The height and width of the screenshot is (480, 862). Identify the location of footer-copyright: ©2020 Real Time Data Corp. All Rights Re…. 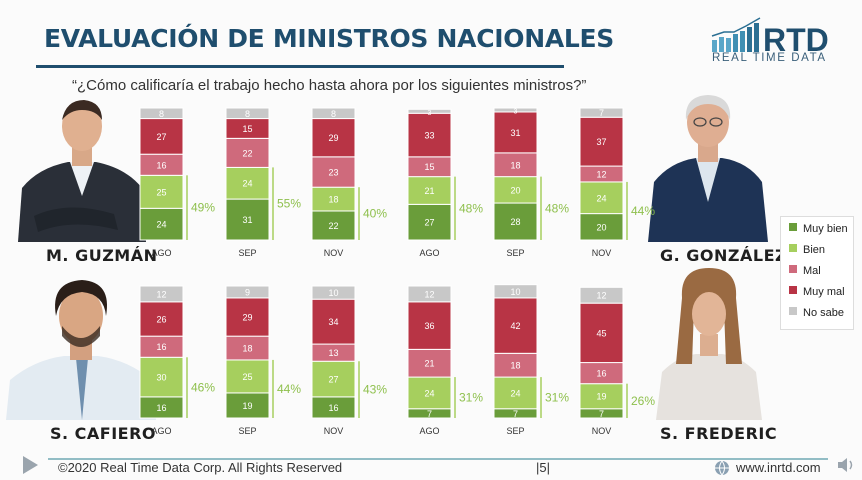
(200, 467).